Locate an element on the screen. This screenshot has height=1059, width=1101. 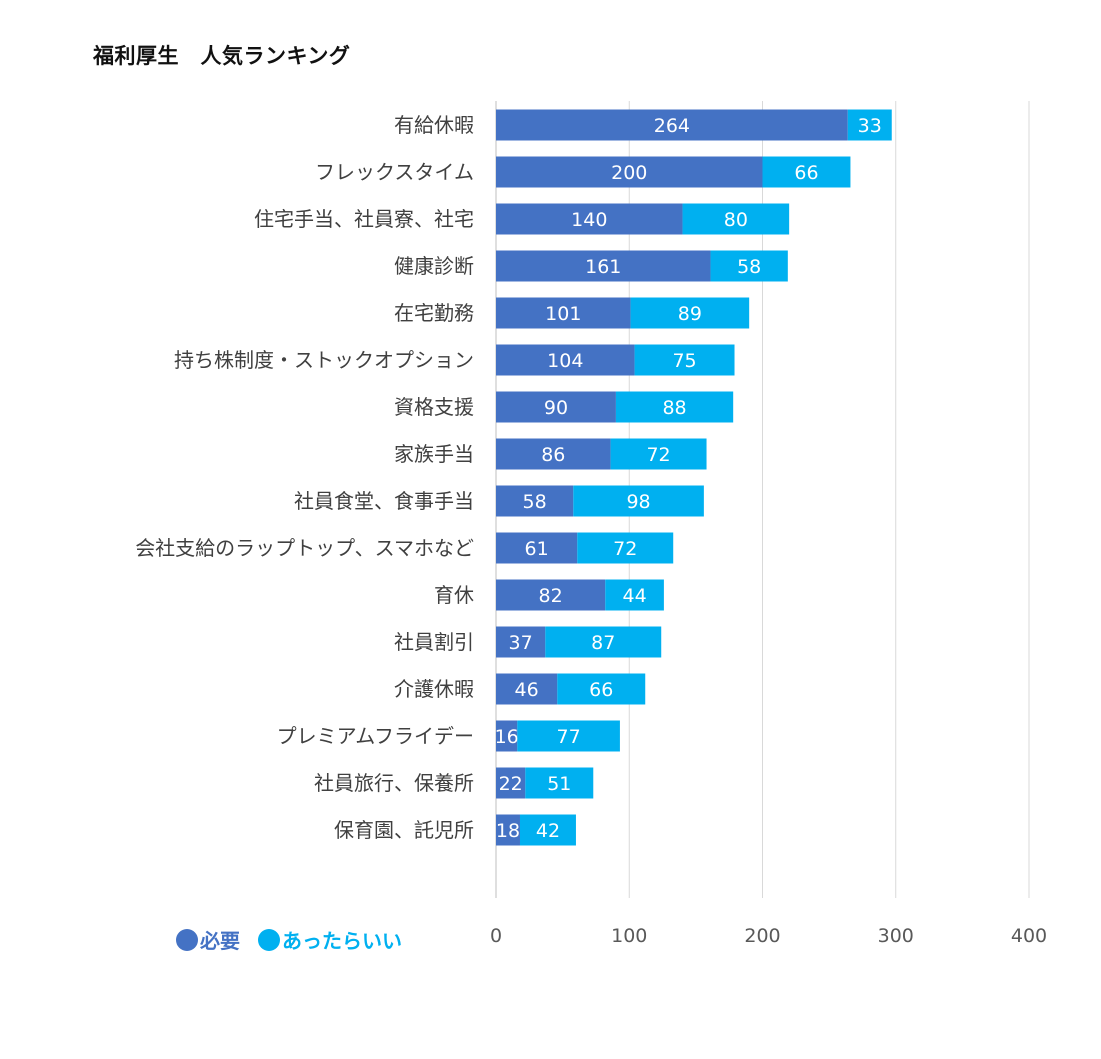
category-label: 社員旅行、保養所 is located at coordinates (394, 783).